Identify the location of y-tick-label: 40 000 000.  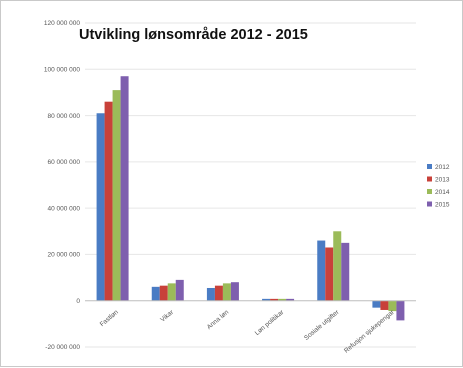
(63, 208).